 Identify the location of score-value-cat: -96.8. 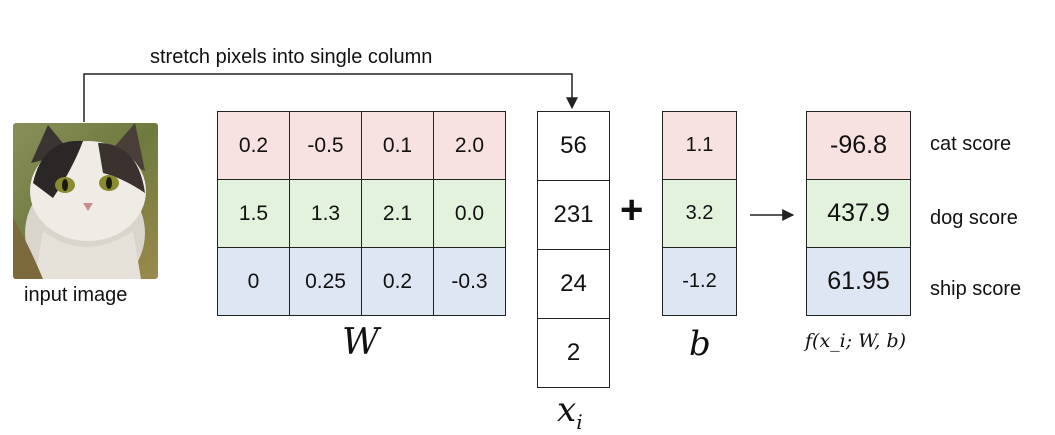
(858, 145).